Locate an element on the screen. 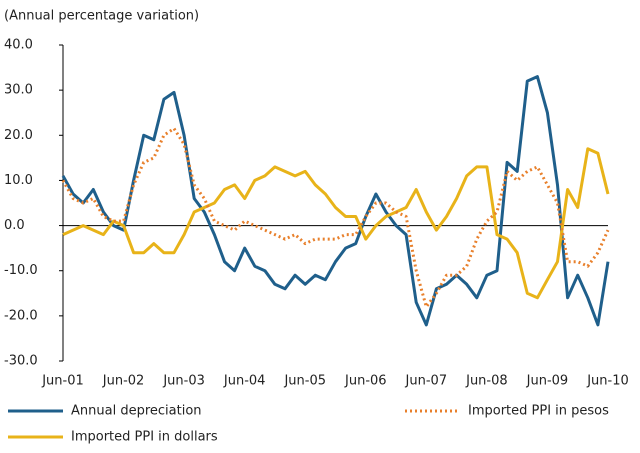 The height and width of the screenshot is (453, 640). x-tick-label: Jun-06 is located at coordinates (365, 381).